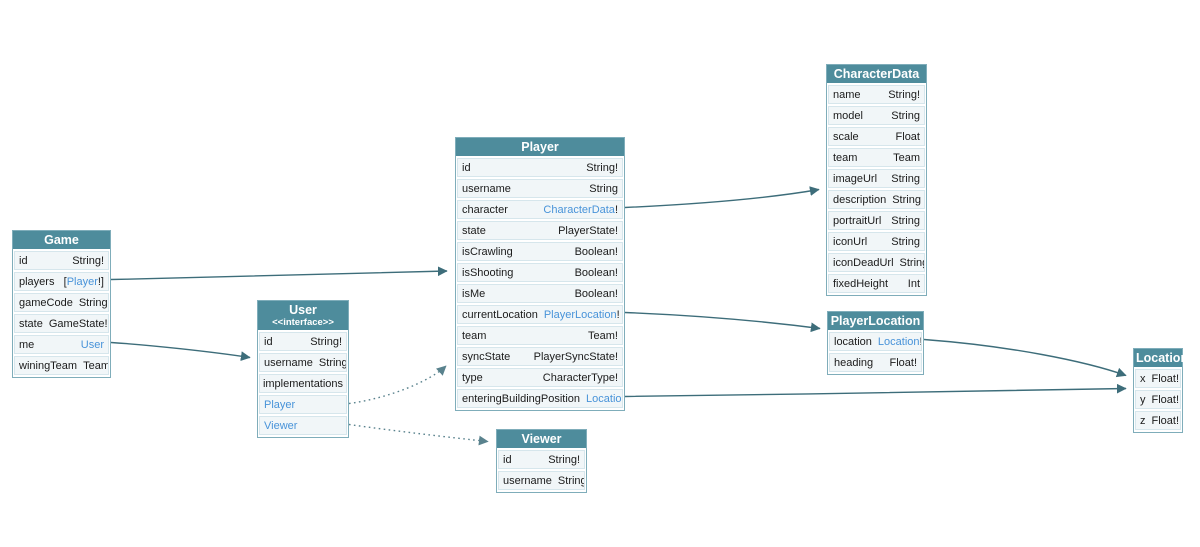 This screenshot has height=547, width=1200. Describe the element at coordinates (876, 283) in the screenshot. I see `field-row-character-data-fixed-height: fixedHeight Int` at that location.